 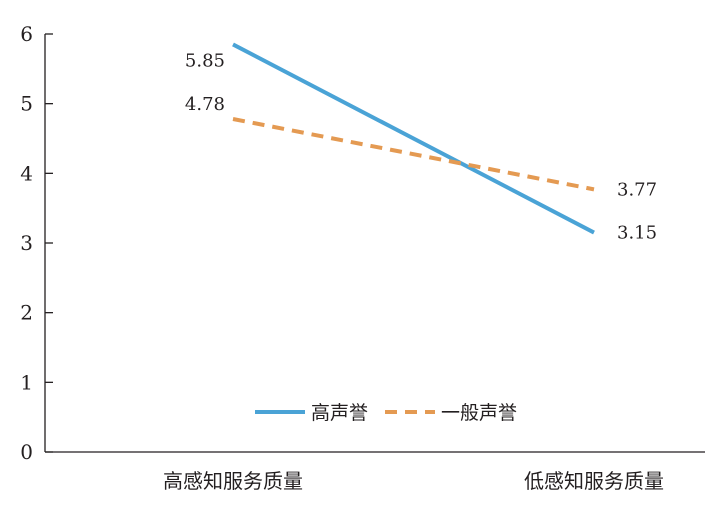 I want to click on y-tick-label: 6, so click(x=26, y=34).